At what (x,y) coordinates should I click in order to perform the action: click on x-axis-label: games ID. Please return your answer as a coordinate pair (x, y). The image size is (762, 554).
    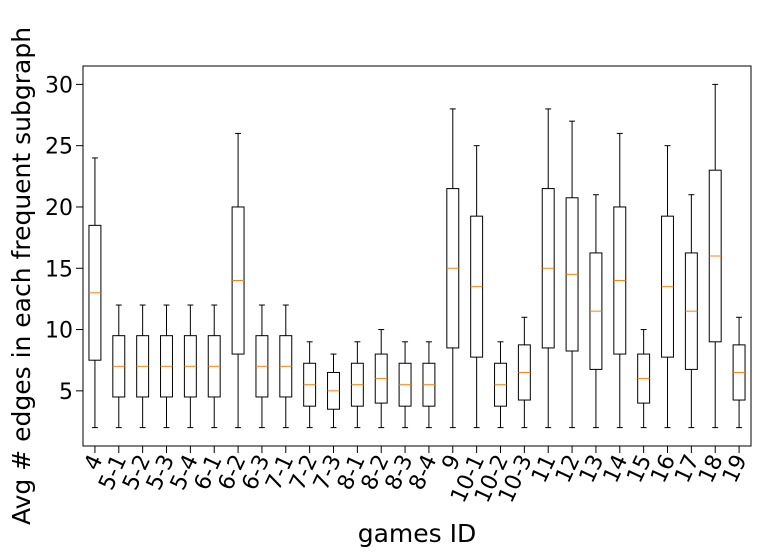
    Looking at the image, I should click on (417, 533).